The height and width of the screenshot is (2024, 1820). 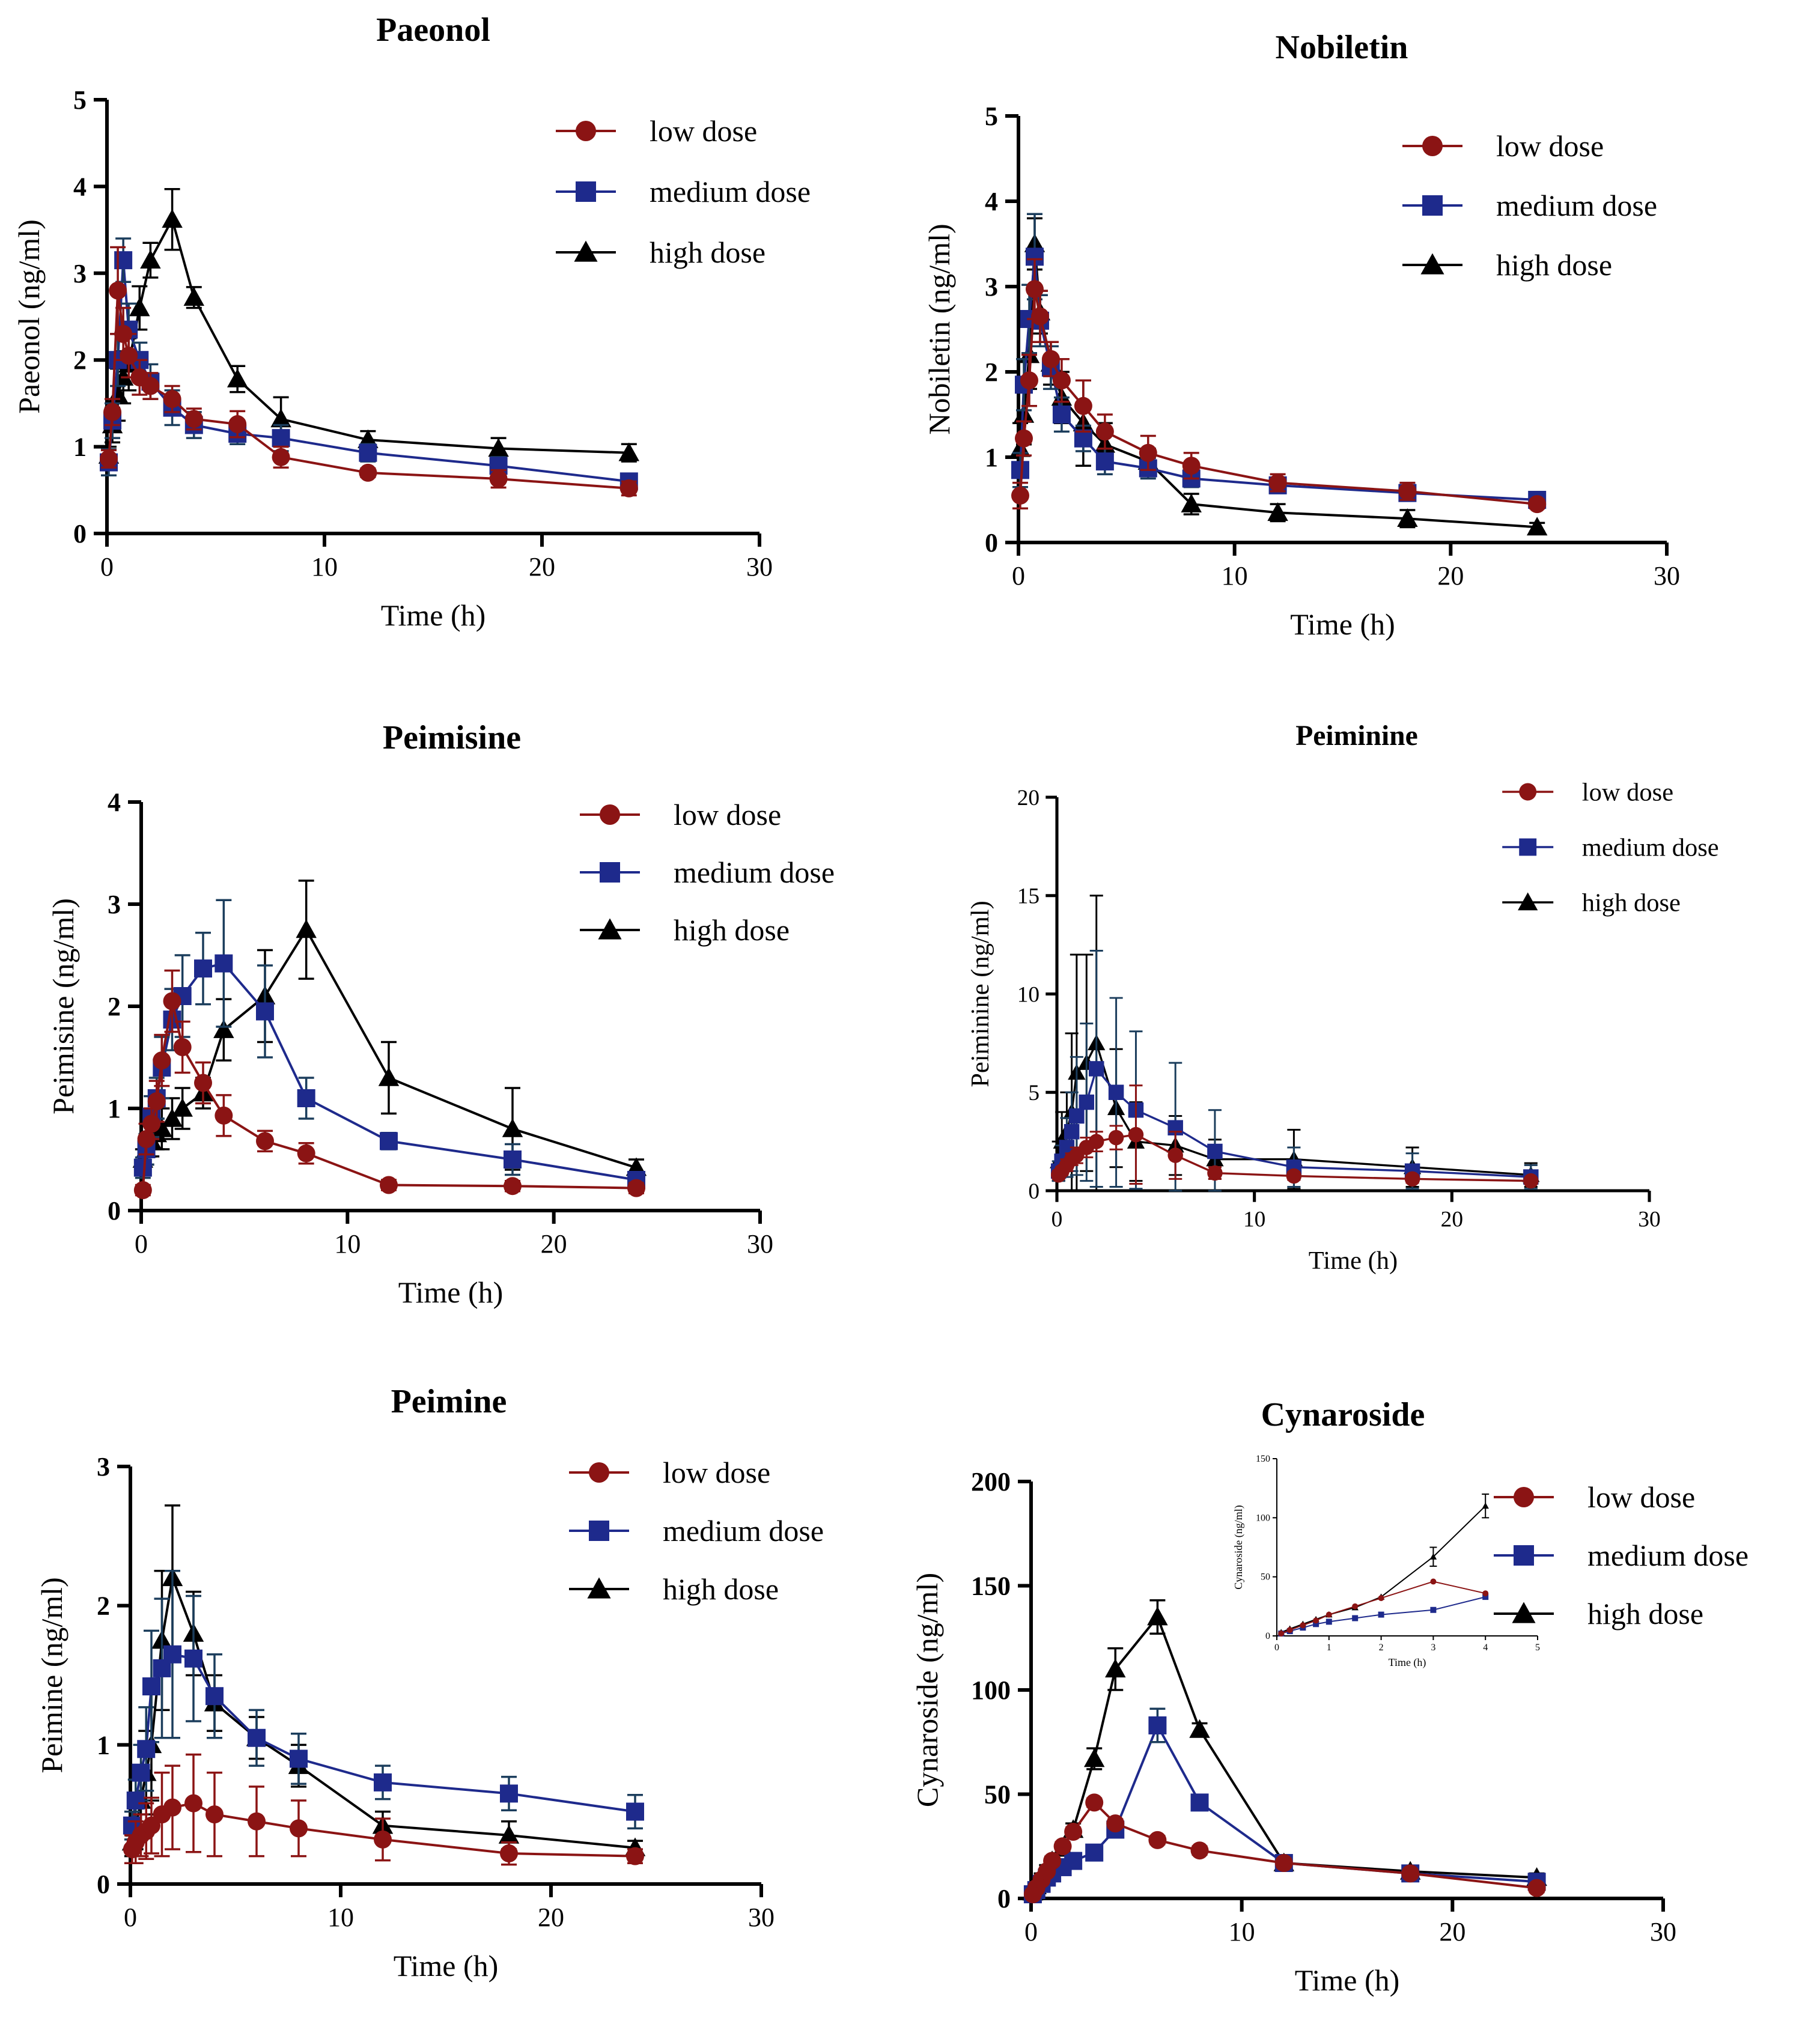 What do you see at coordinates (52, 1675) in the screenshot?
I see `y-axis-label: Peimine (ng/ml)` at bounding box center [52, 1675].